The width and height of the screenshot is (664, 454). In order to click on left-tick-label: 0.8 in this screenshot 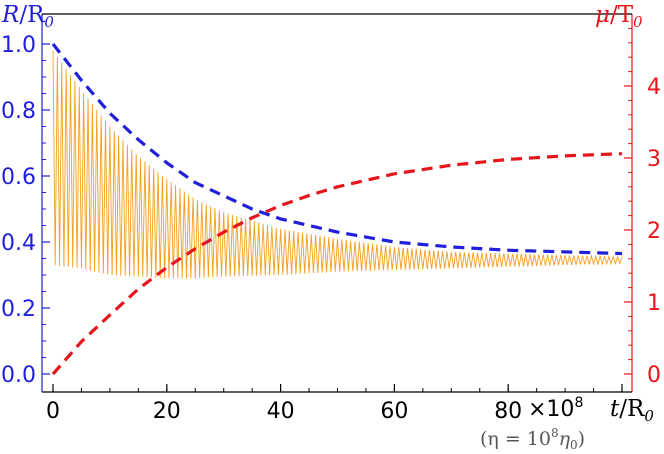, I will do `click(18, 111)`.